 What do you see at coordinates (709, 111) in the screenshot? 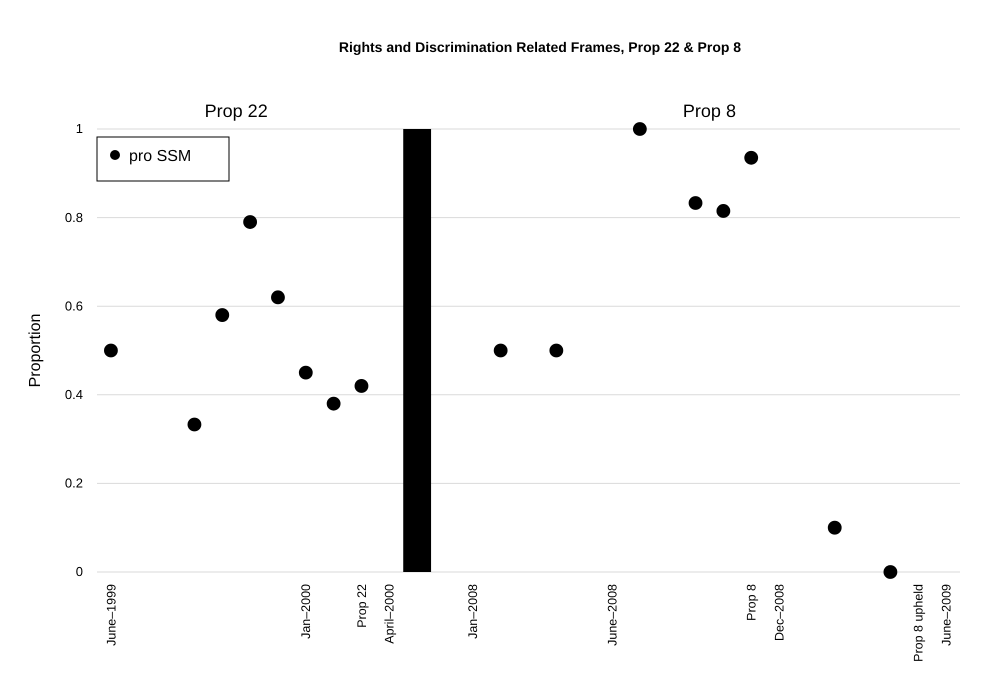
I see `text: Prop 8` at bounding box center [709, 111].